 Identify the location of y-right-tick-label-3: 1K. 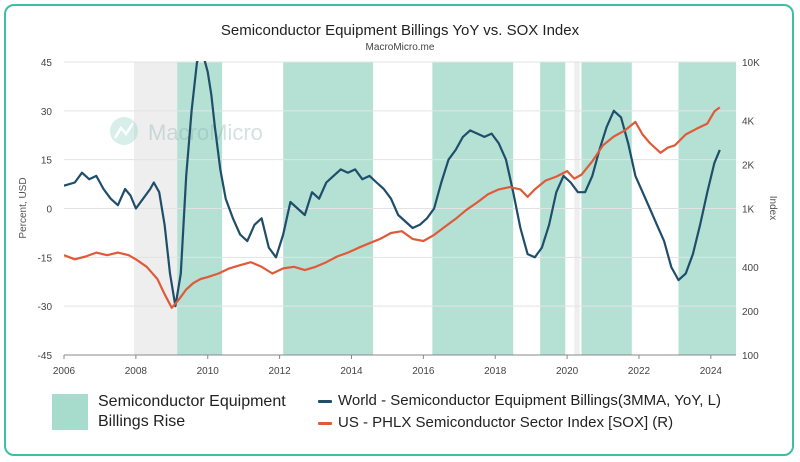
(748, 210).